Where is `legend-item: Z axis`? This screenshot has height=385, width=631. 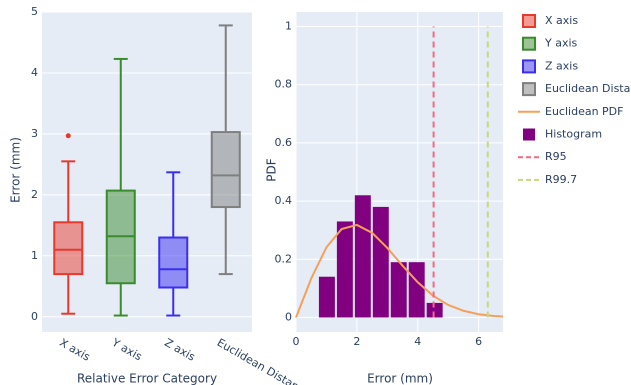 legend-item: Z axis is located at coordinates (550, 66).